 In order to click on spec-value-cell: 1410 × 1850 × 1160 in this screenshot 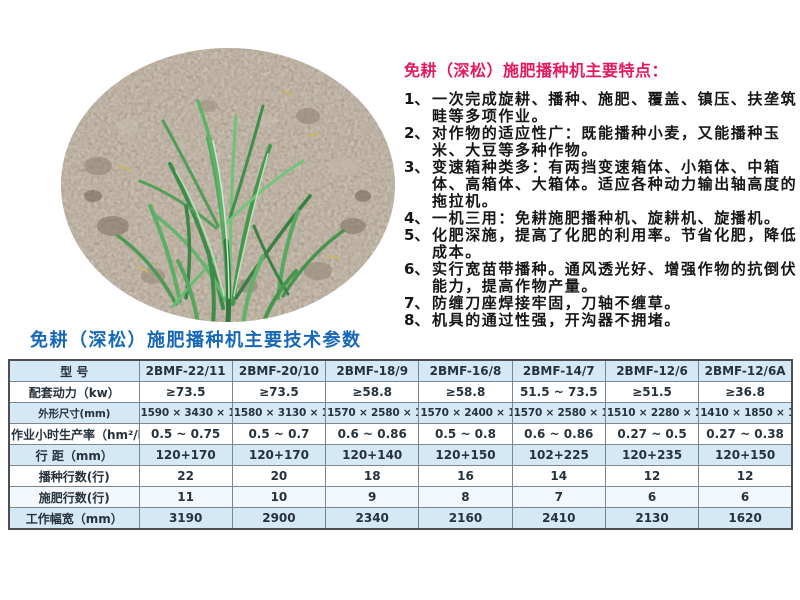, I will do `click(745, 413)`.